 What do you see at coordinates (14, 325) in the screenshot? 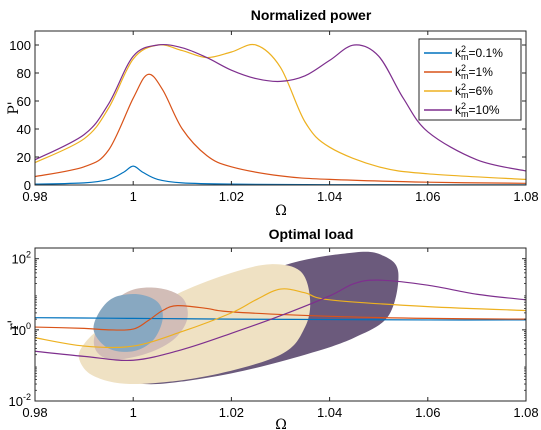
I see `y-axis-label: r'` at bounding box center [14, 325].